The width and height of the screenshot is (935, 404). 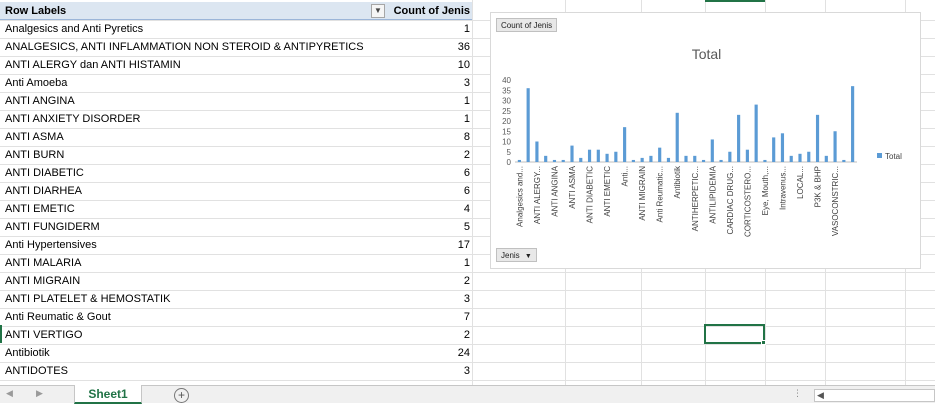 What do you see at coordinates (40, 101) in the screenshot?
I see `pivot-row-label: ANTI ANGINA` at bounding box center [40, 101].